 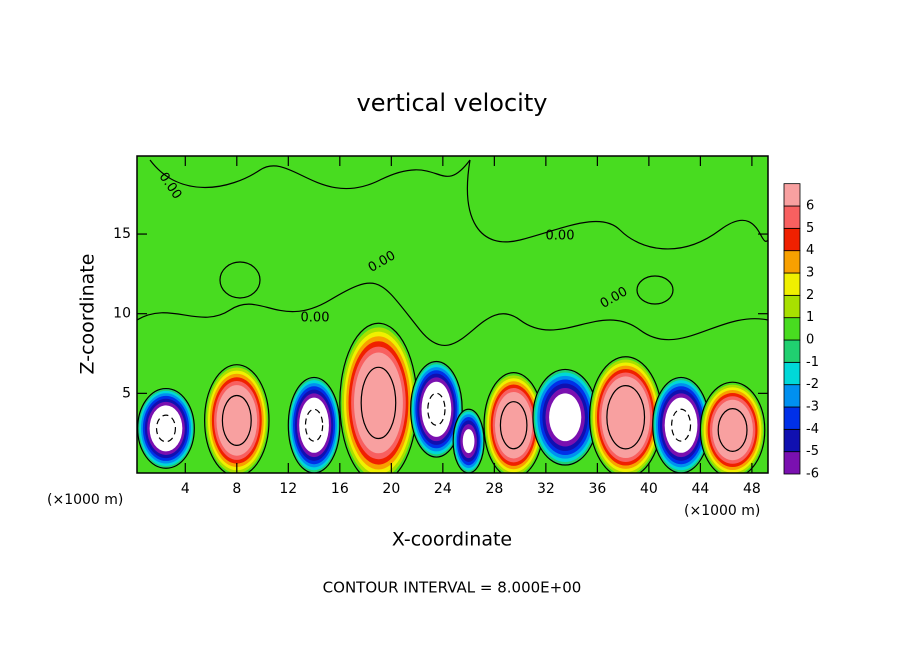 What do you see at coordinates (649, 489) in the screenshot?
I see `x-tick-label: 40` at bounding box center [649, 489].